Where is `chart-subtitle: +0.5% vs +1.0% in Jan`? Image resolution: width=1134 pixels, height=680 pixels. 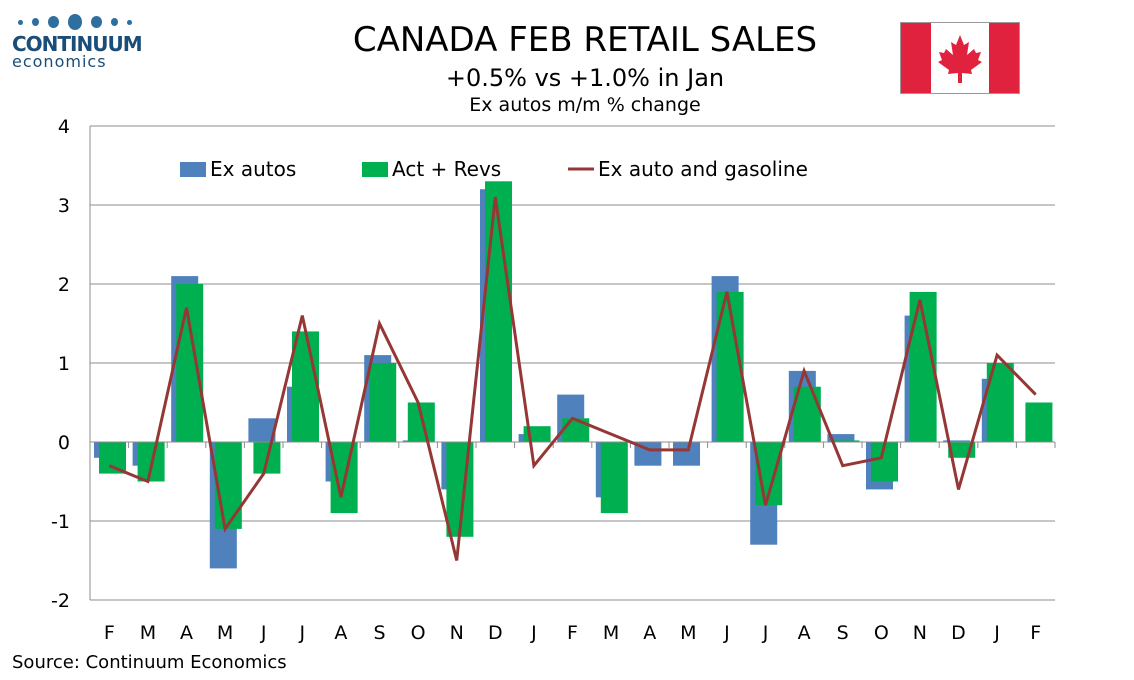 chart-subtitle: +0.5% vs +1.0% in Jan is located at coordinates (585, 78).